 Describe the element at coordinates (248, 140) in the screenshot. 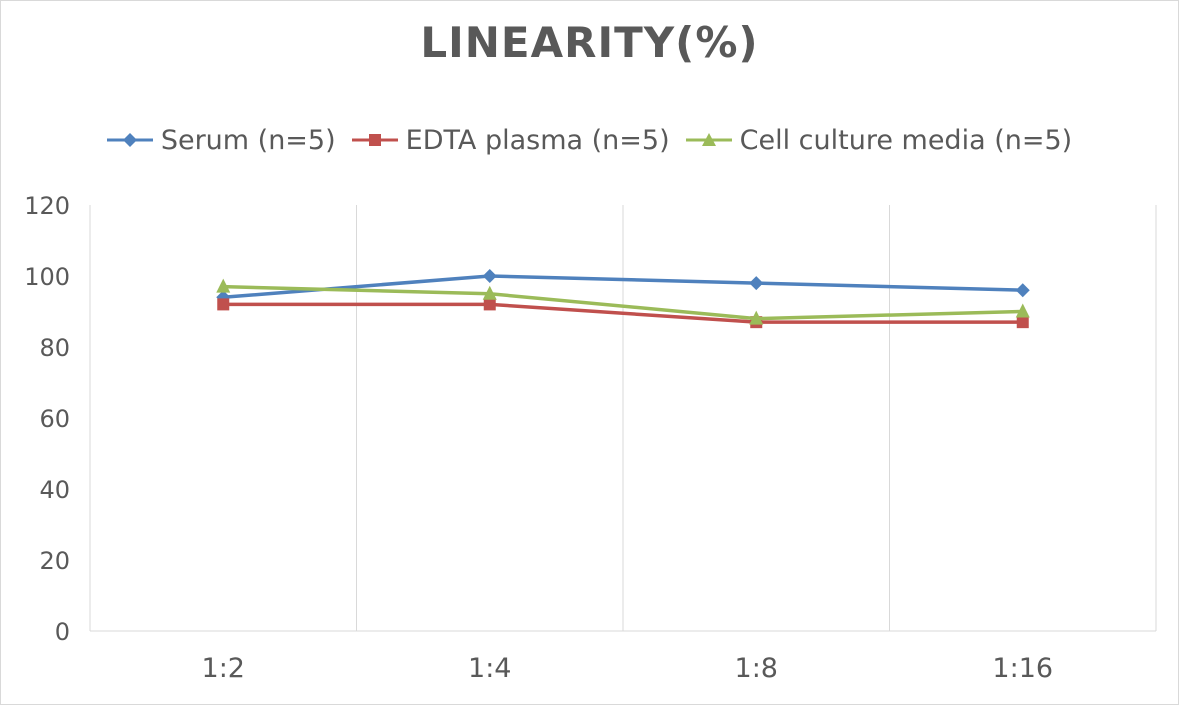

I see `legend-label-serum: Serum (n=5)` at that location.